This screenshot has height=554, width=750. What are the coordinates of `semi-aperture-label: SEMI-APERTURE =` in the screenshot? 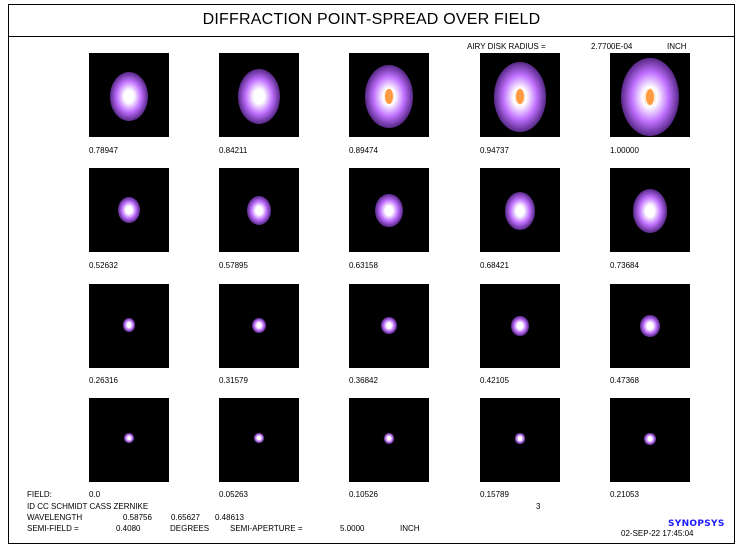 It's located at (266, 528).